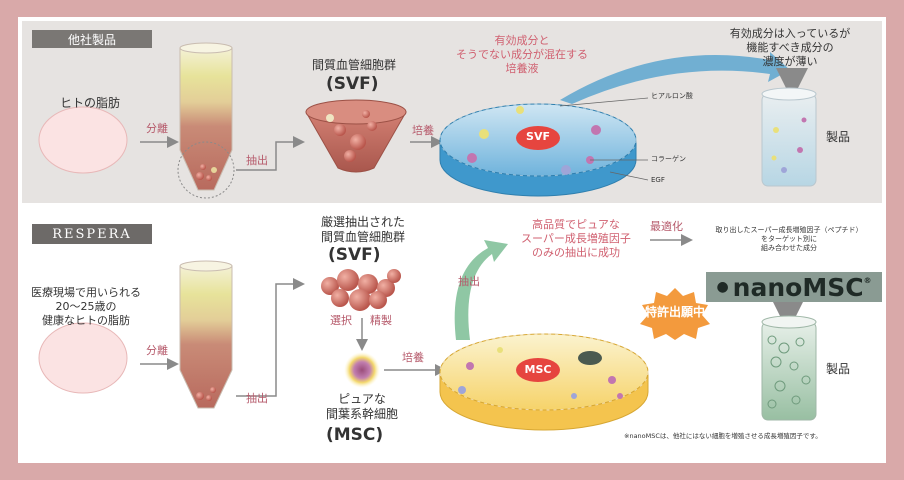 This screenshot has width=904, height=480. What do you see at coordinates (423, 130) in the screenshot?
I see `top-step-culture: 培養` at bounding box center [423, 130].